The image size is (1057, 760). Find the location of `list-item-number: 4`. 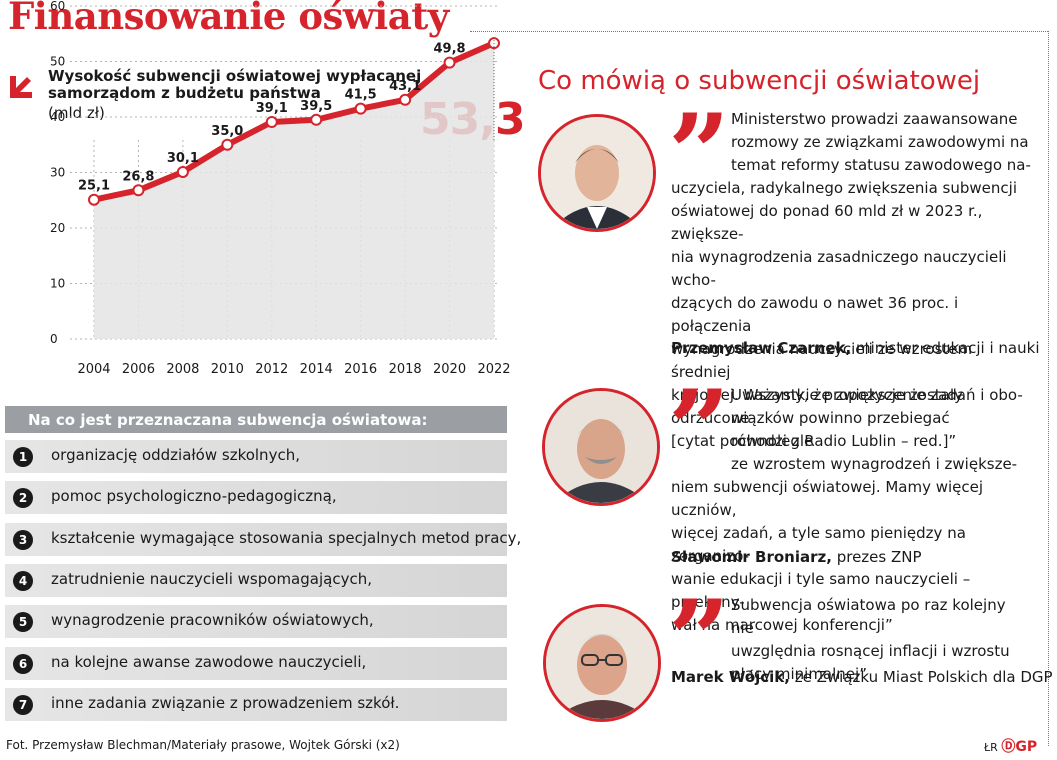

list-item-number: 4 is located at coordinates (23, 580).